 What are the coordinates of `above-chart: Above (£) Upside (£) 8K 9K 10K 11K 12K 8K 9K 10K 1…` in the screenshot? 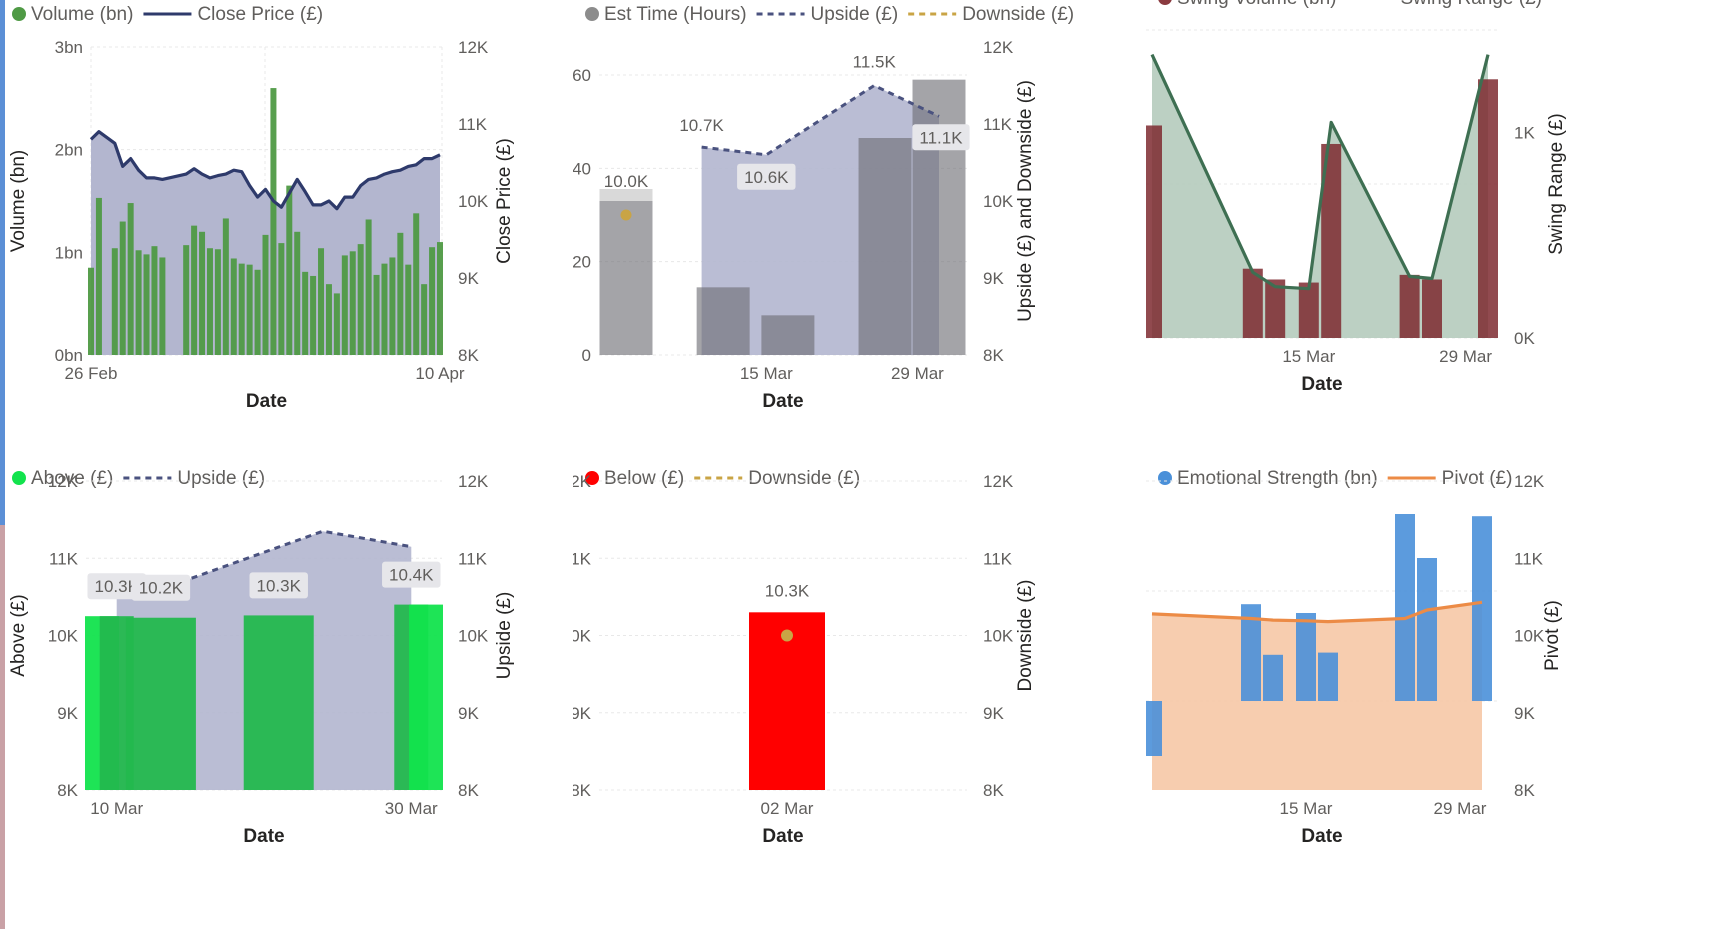 It's located at (261, 657).